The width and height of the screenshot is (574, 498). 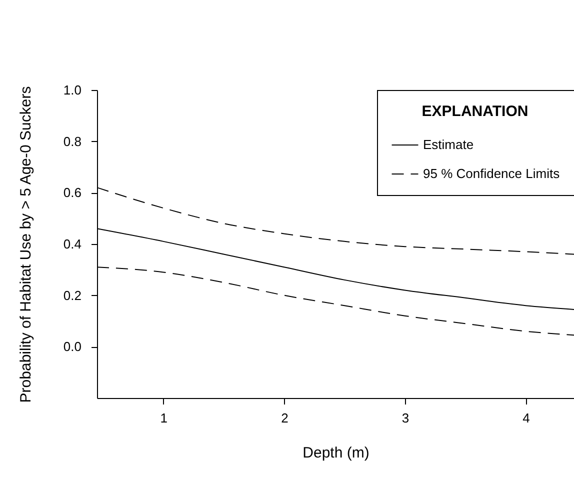 I want to click on legend-label: Estimate, so click(x=448, y=144).